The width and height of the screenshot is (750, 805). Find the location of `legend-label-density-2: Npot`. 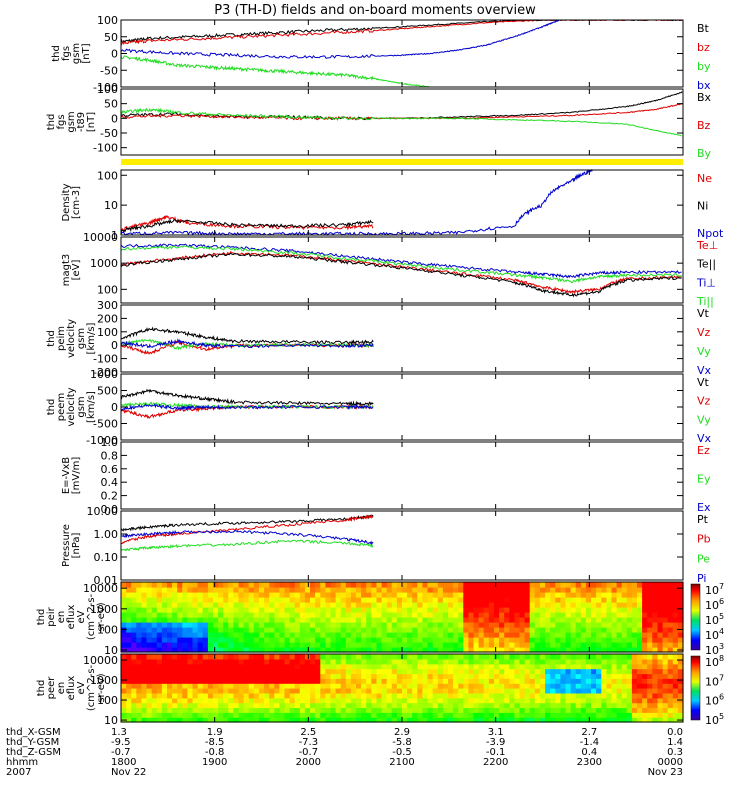

legend-label-density-2: Npot is located at coordinates (710, 233).